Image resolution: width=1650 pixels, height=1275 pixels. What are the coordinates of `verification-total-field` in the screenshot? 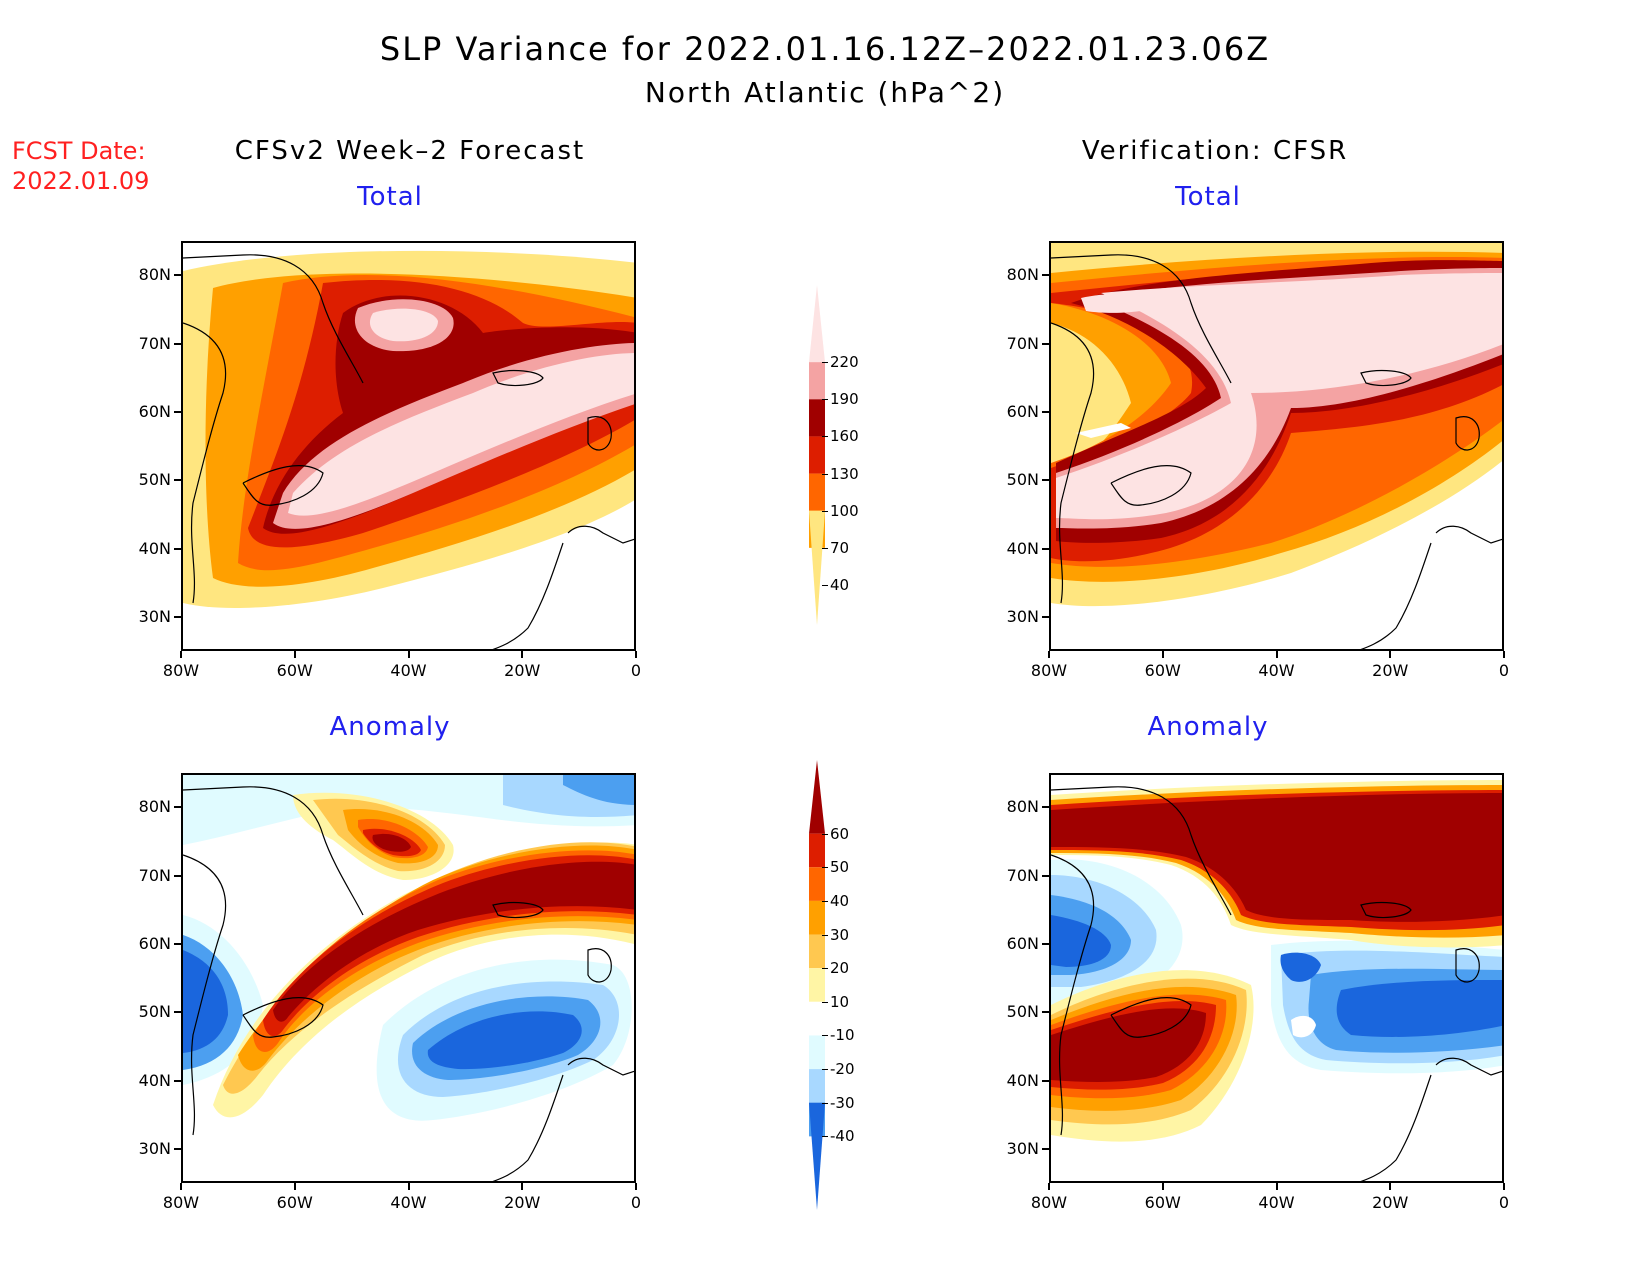 It's located at (1276, 446).